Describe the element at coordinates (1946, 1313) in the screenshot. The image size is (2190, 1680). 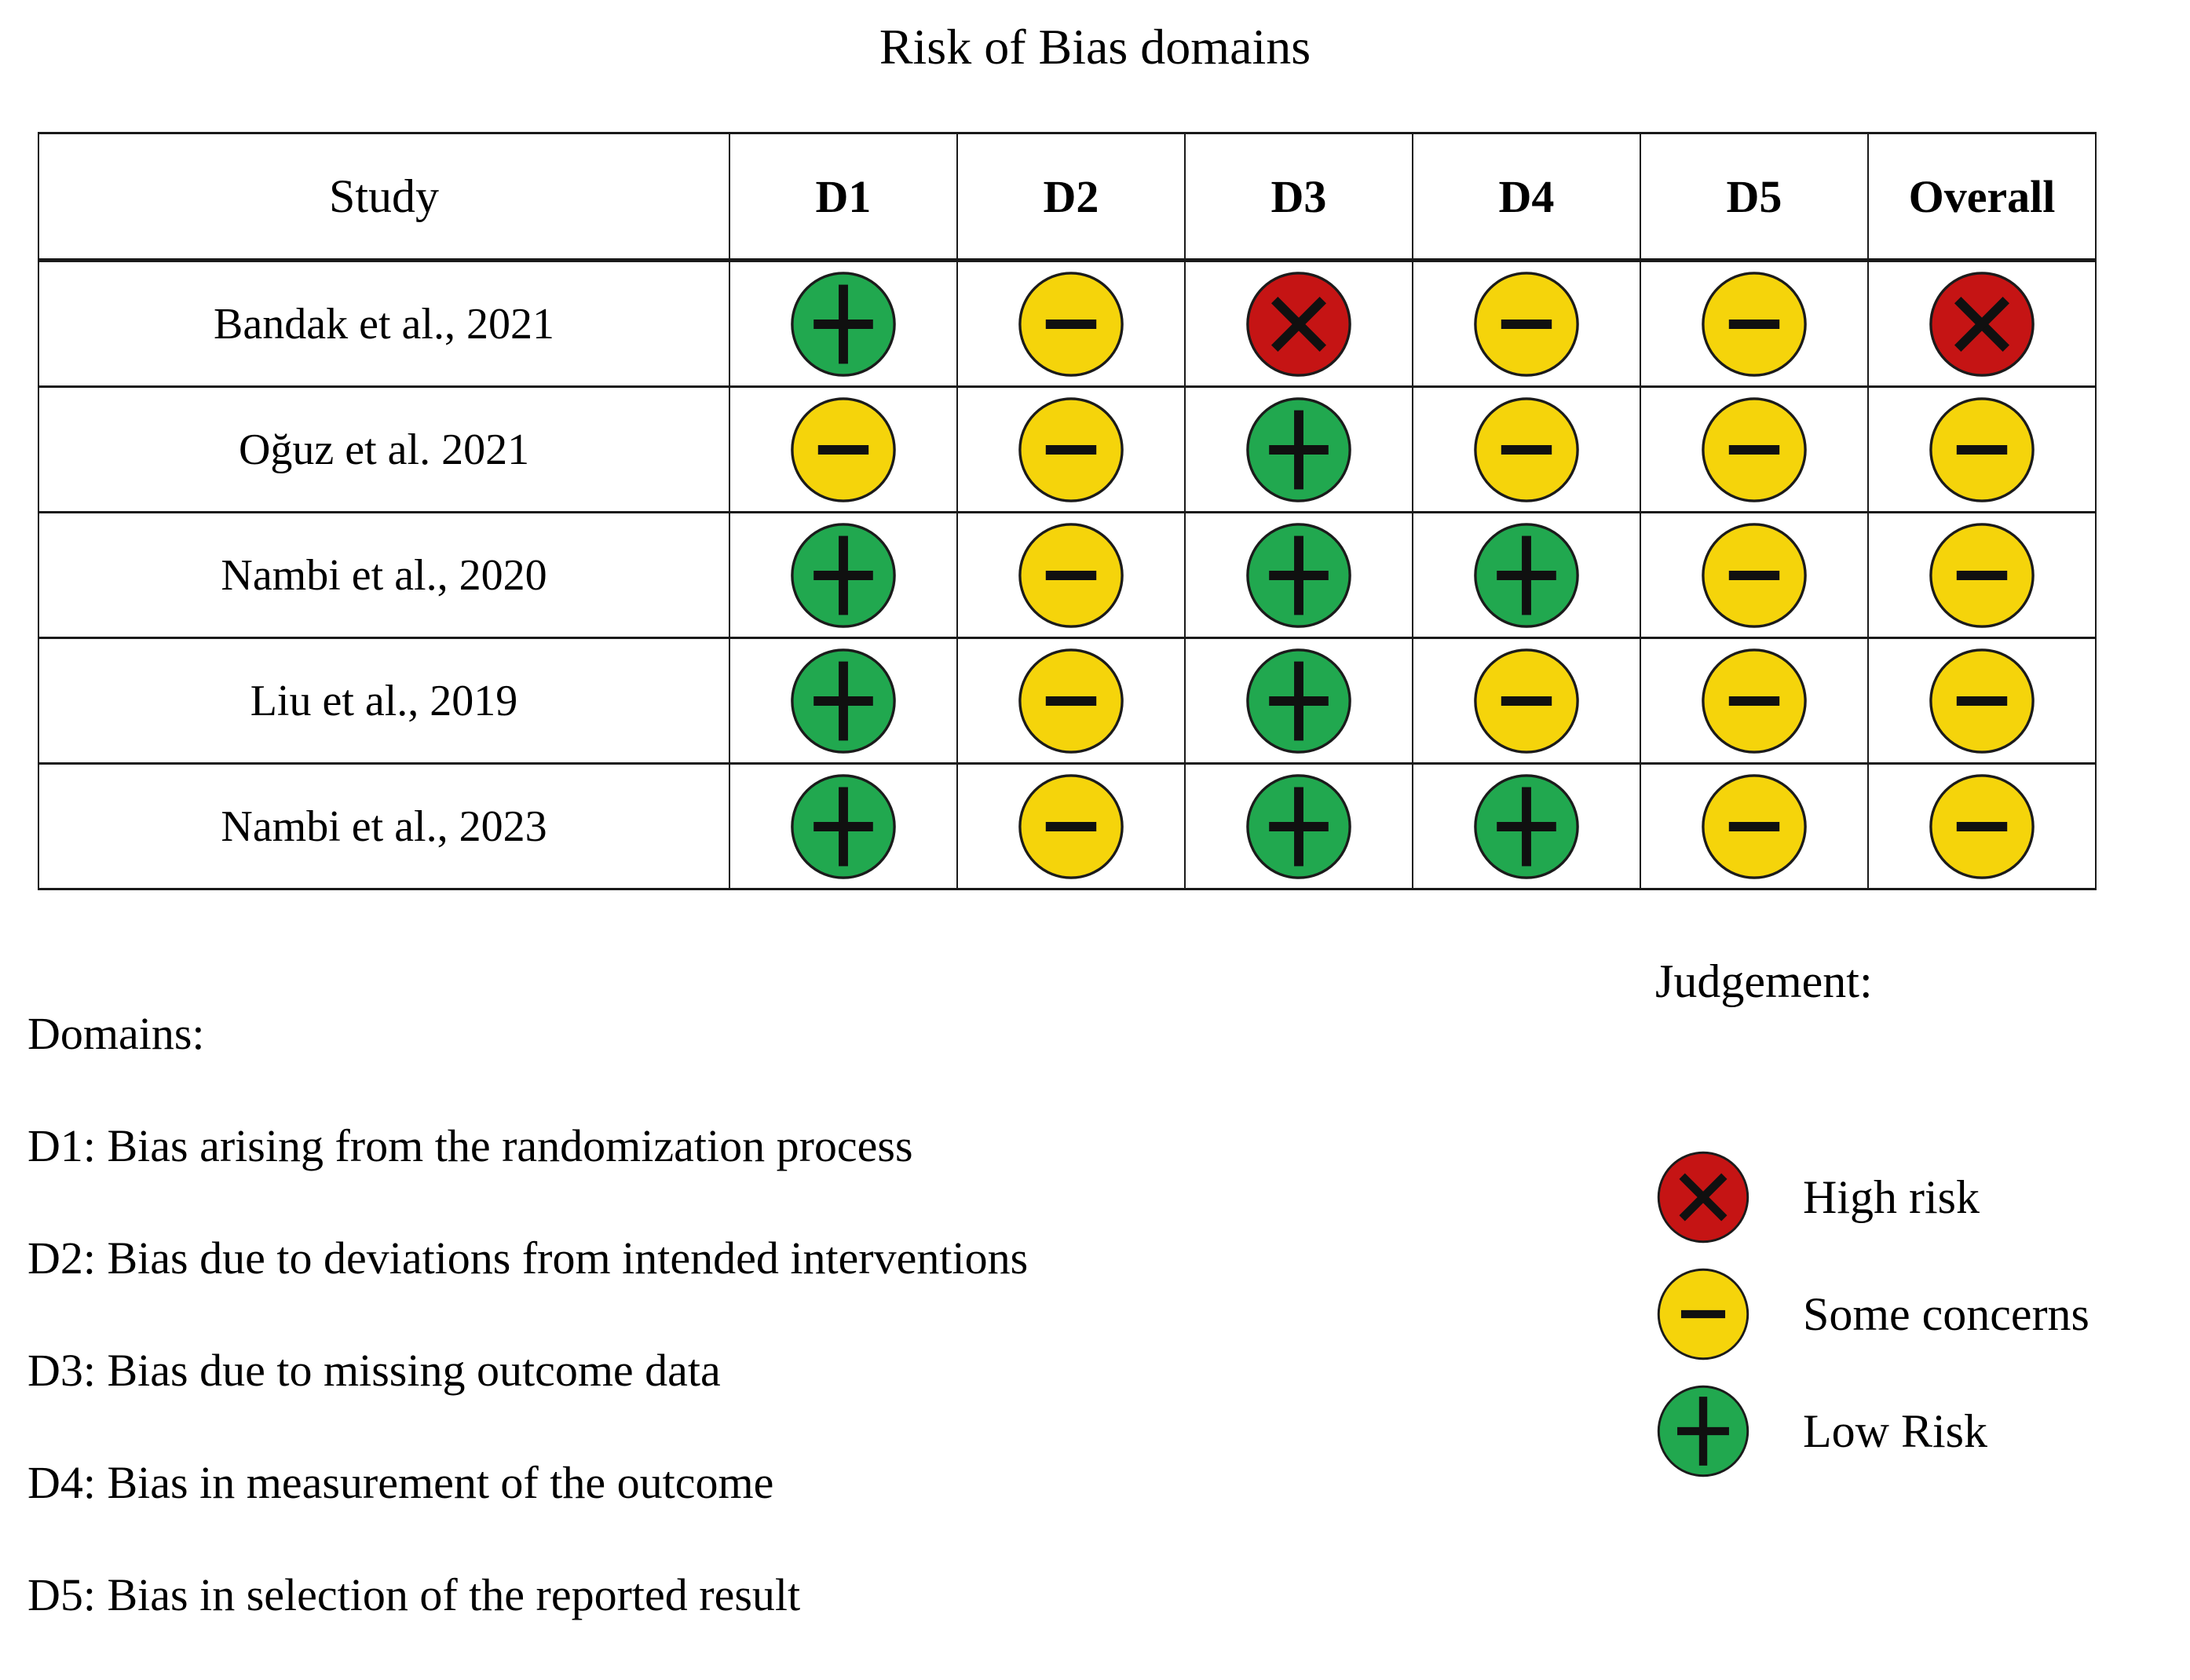
I see `legend-label: Some concerns` at that location.